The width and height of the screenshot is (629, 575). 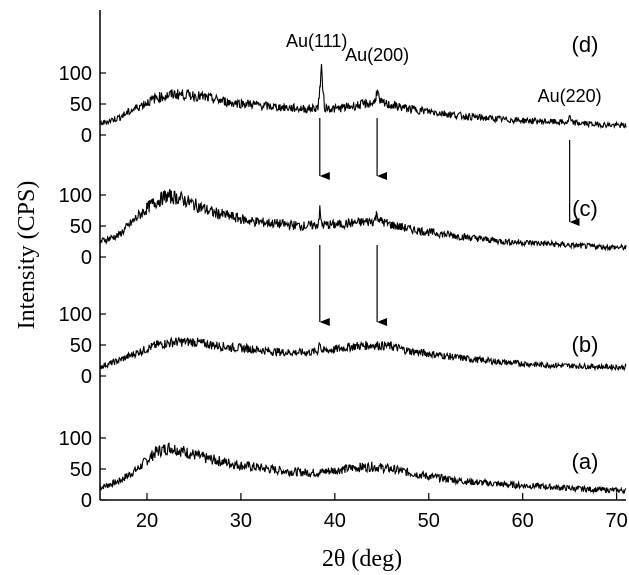 What do you see at coordinates (362, 559) in the screenshot?
I see `x-axis-title: 2θ (deg)` at bounding box center [362, 559].